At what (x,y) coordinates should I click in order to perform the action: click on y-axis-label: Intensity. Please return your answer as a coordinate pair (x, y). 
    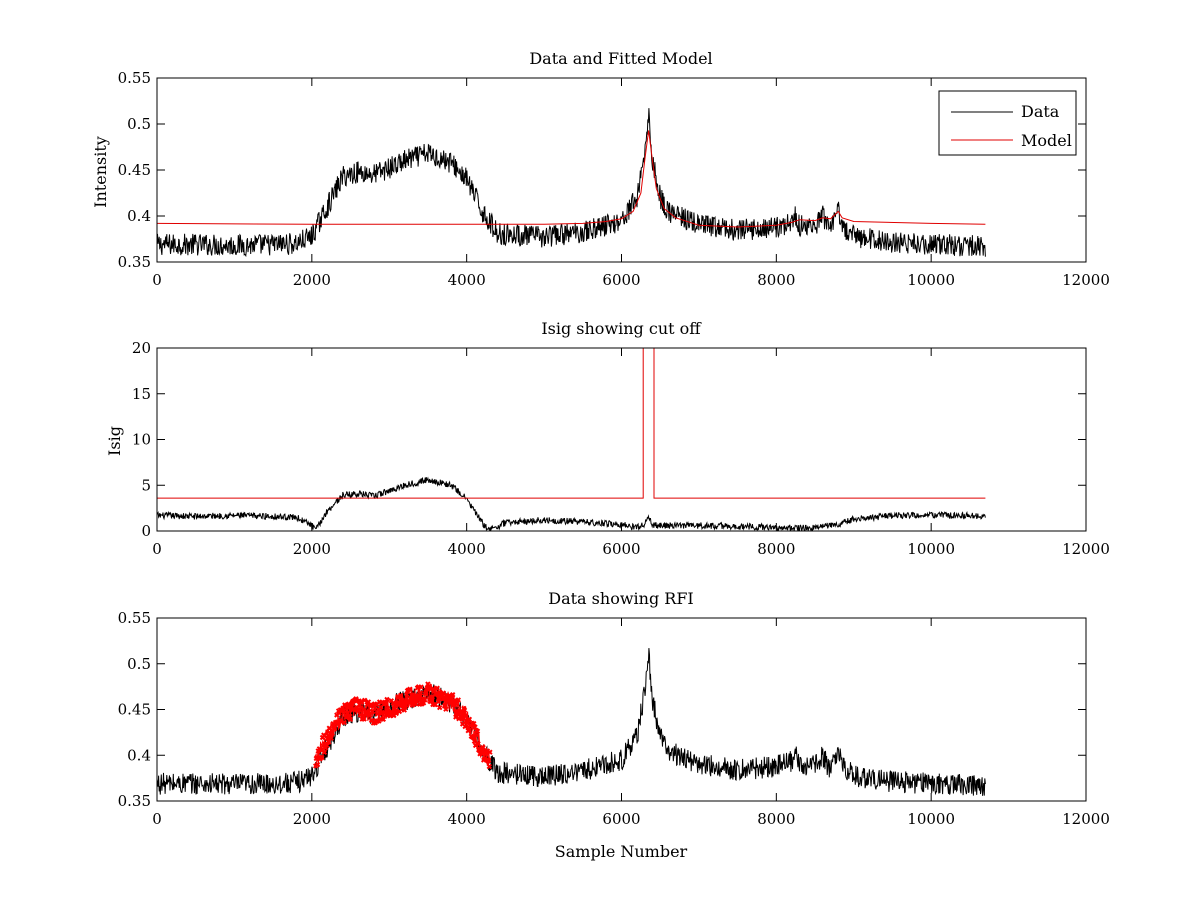
    Looking at the image, I should click on (100, 172).